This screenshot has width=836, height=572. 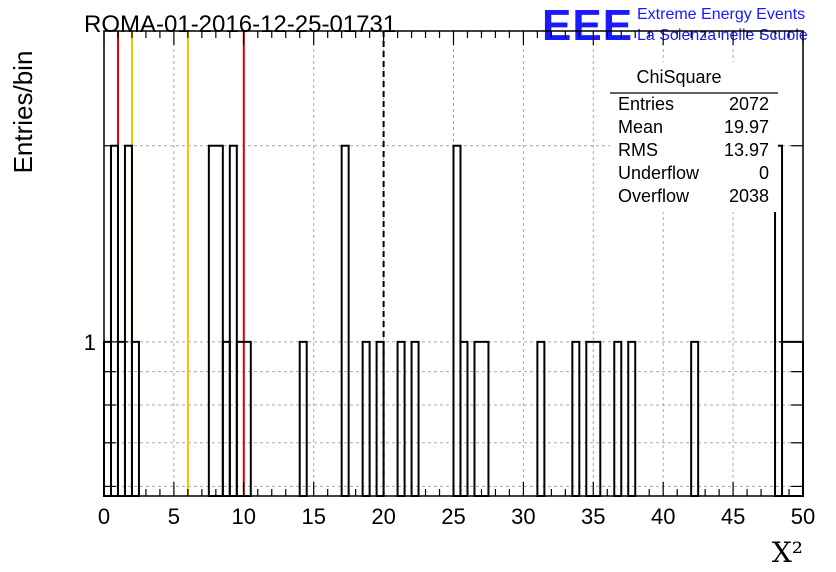 What do you see at coordinates (240, 24) in the screenshot?
I see `chart-title: ROMA-01-2016-12-25-01731` at bounding box center [240, 24].